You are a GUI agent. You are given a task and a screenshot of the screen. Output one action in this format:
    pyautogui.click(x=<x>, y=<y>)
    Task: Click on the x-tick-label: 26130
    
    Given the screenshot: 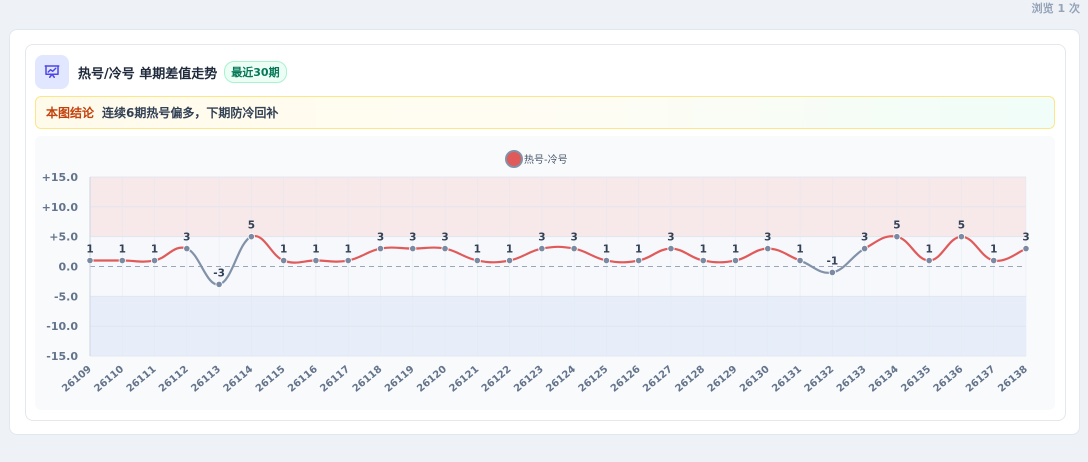 What is the action you would take?
    pyautogui.click(x=755, y=379)
    